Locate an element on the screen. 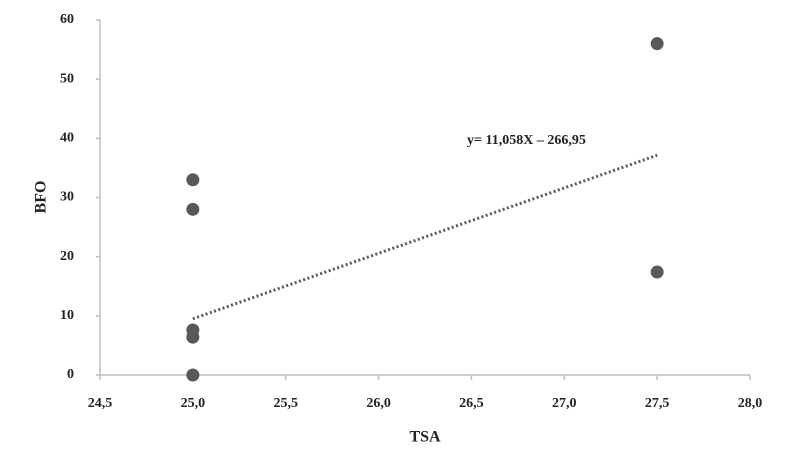  x-tick-label: 26,0 is located at coordinates (378, 403).